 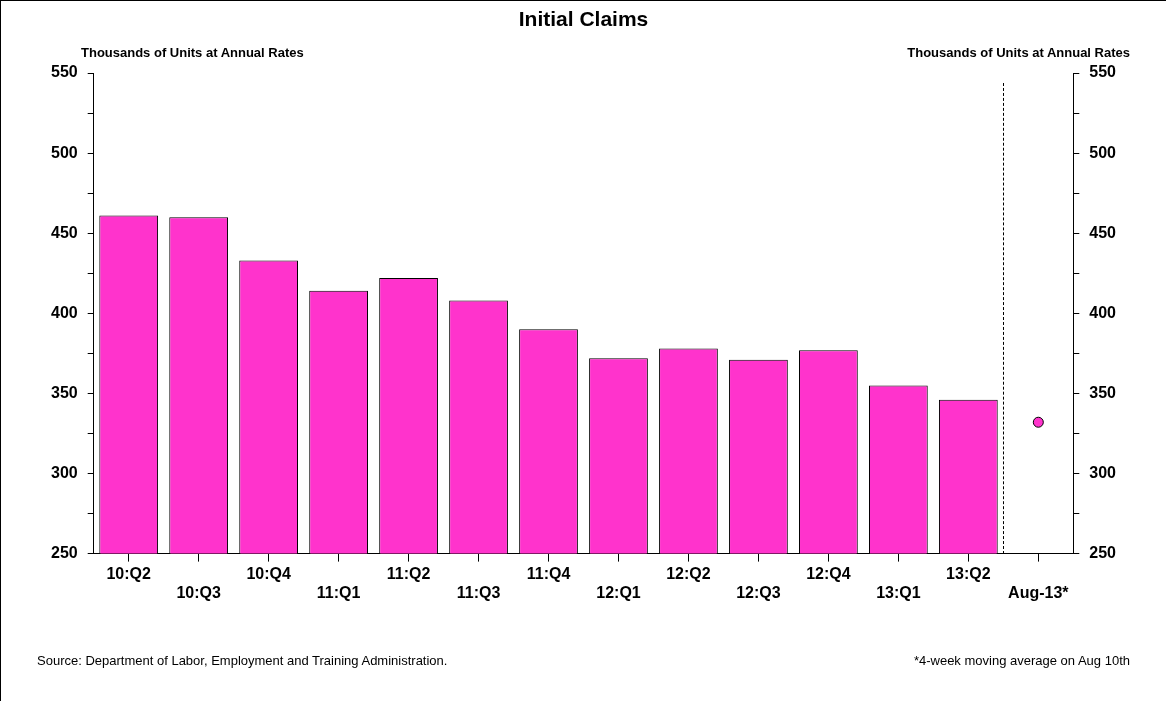 I want to click on x-tick-label: 11:Q3, so click(x=478, y=592).